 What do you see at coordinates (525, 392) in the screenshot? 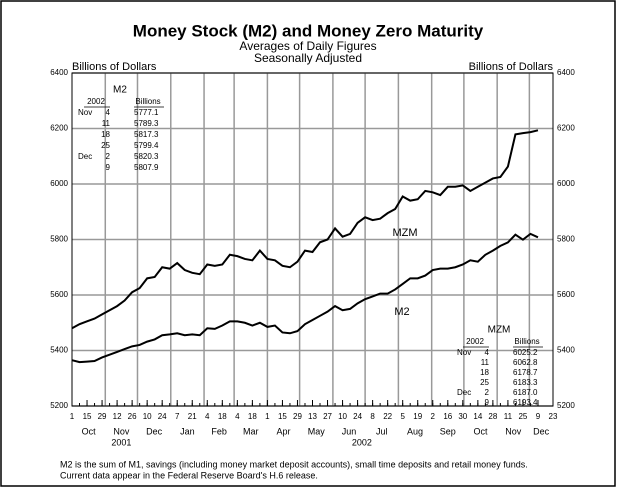
I see `table-cell: 6187.0` at bounding box center [525, 392].